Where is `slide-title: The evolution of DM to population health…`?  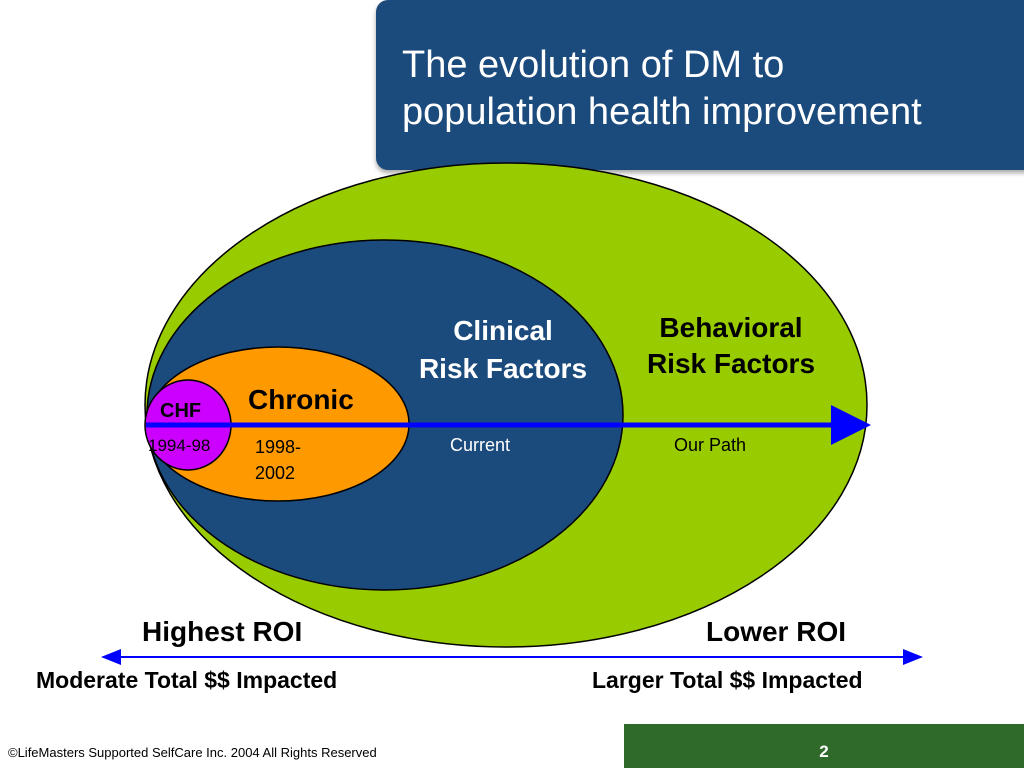
slide-title: The evolution of DM to population health… is located at coordinates (702, 89).